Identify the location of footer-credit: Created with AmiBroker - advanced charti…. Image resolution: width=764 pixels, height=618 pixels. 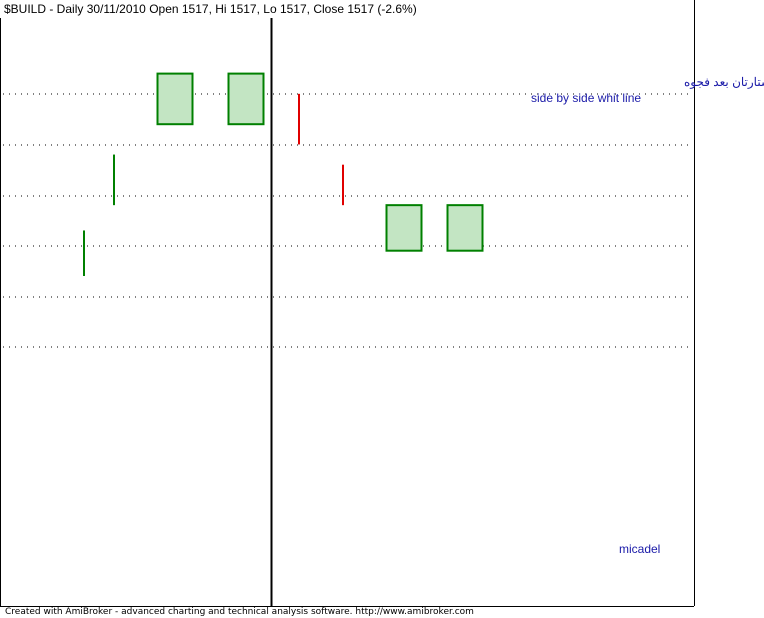
(239, 612).